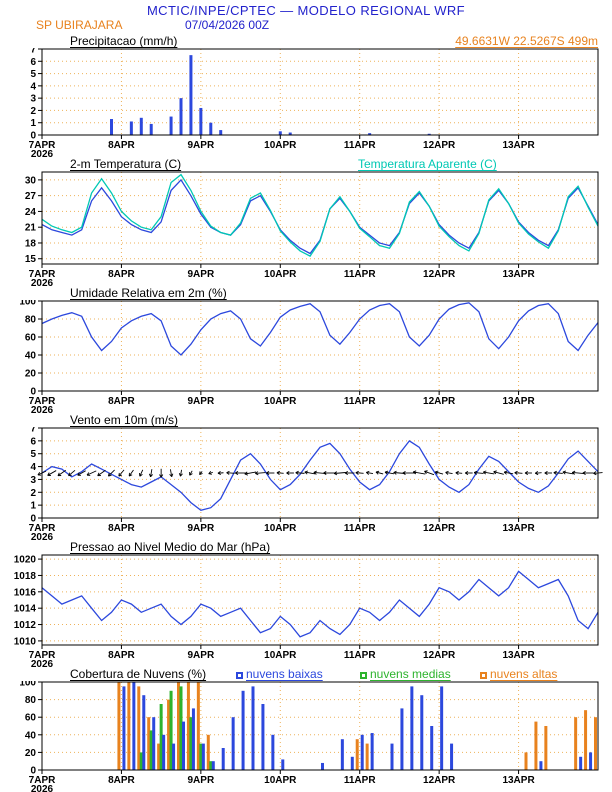 Image resolution: width=612 pixels, height=792 pixels. I want to click on x-tick-label: 10APR, so click(280, 655).